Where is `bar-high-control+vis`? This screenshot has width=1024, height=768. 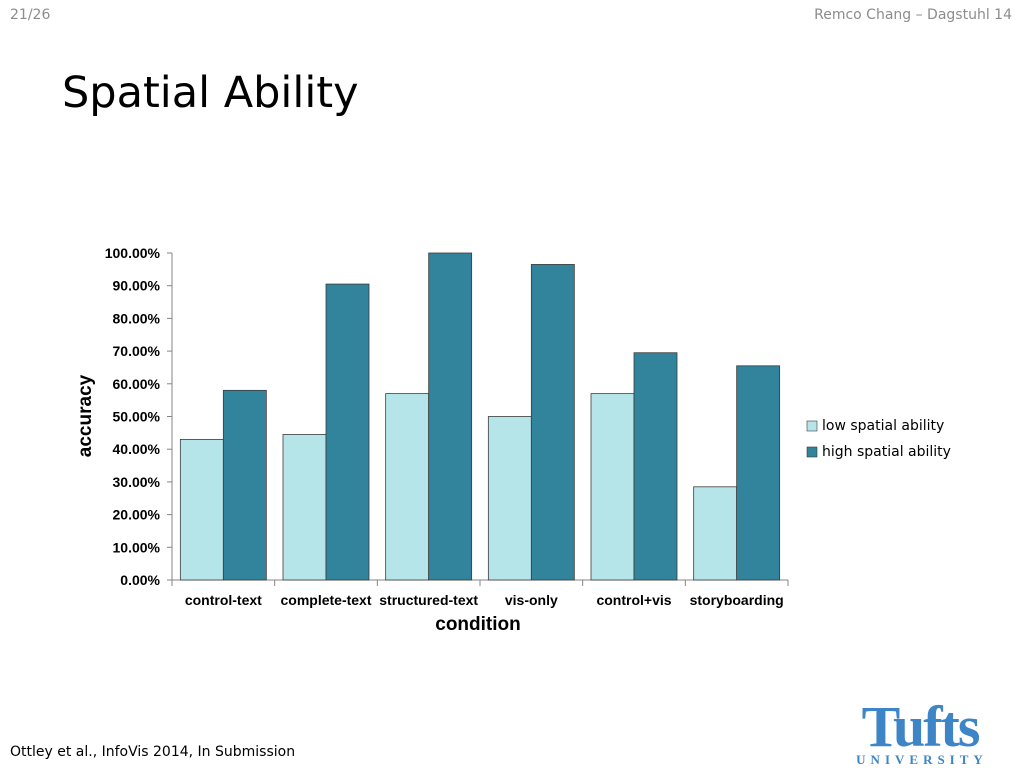 bar-high-control+vis is located at coordinates (655, 466).